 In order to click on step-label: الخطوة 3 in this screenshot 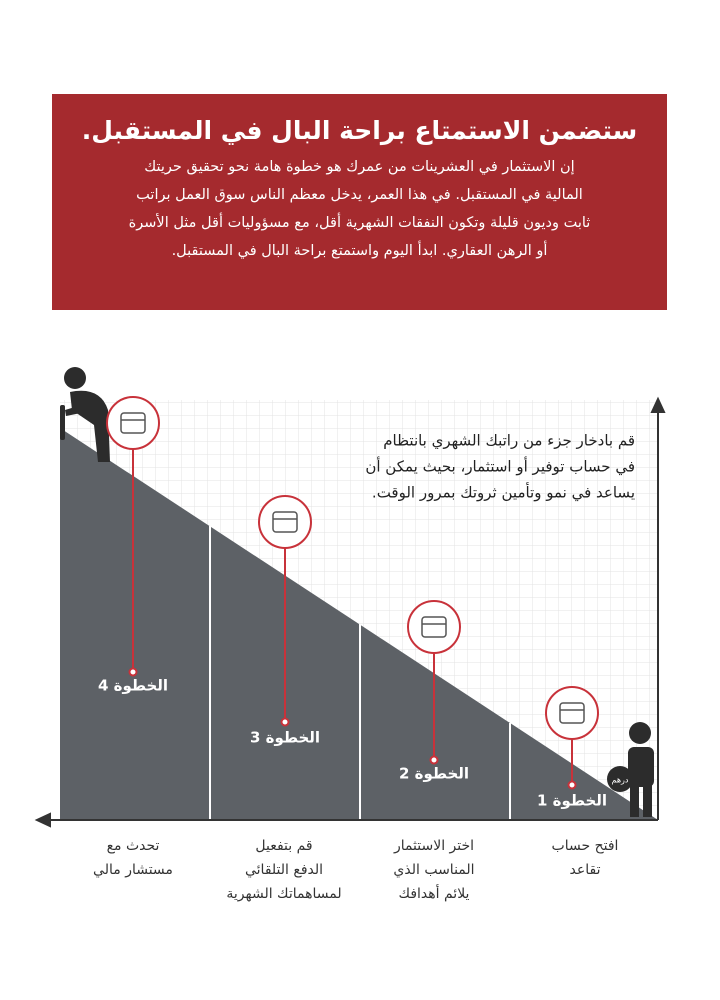, I will do `click(285, 738)`.